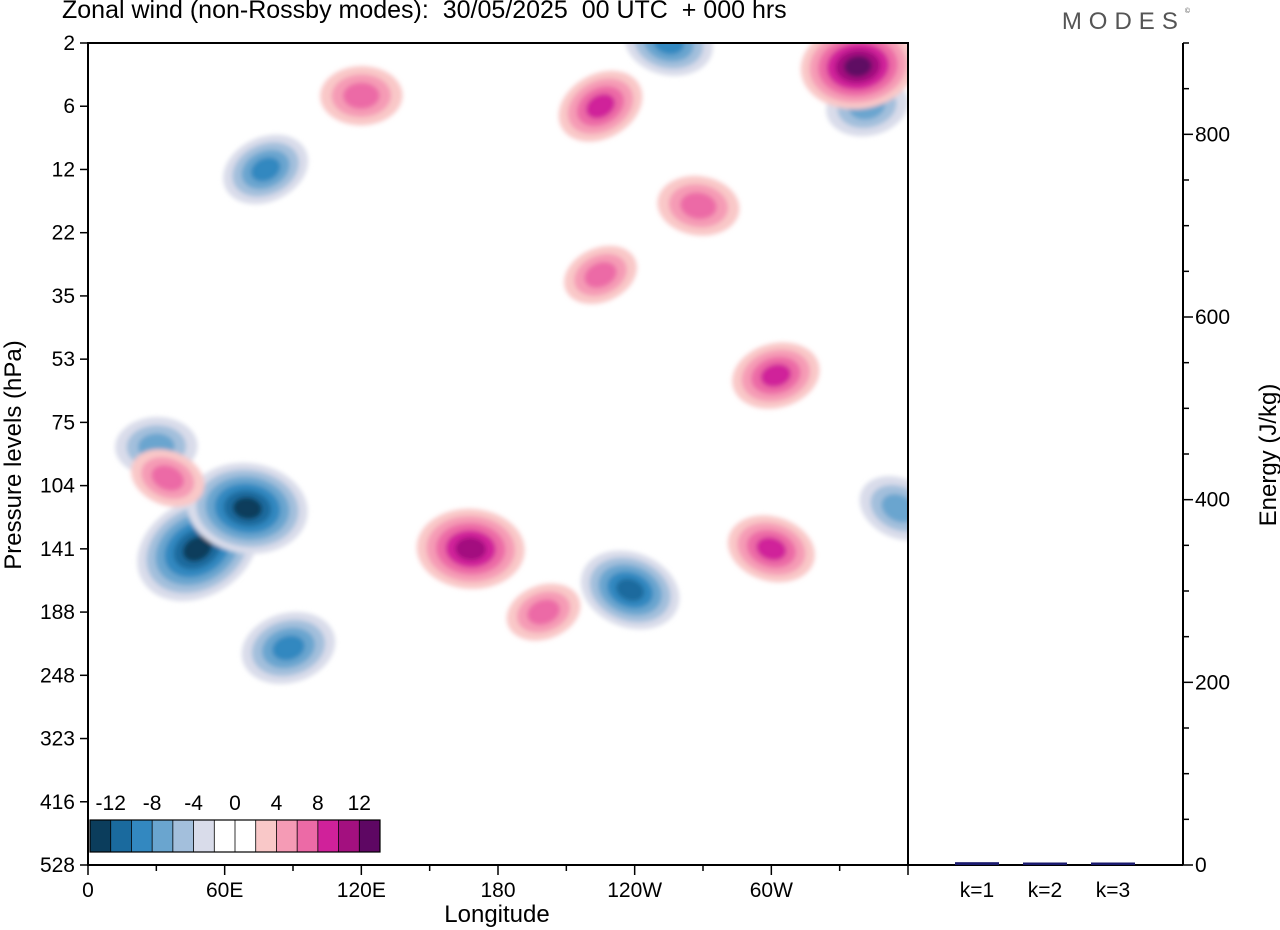 The height and width of the screenshot is (930, 1280). What do you see at coordinates (1267, 455) in the screenshot?
I see `energy-axis-label: Energy (J/kg)` at bounding box center [1267, 455].